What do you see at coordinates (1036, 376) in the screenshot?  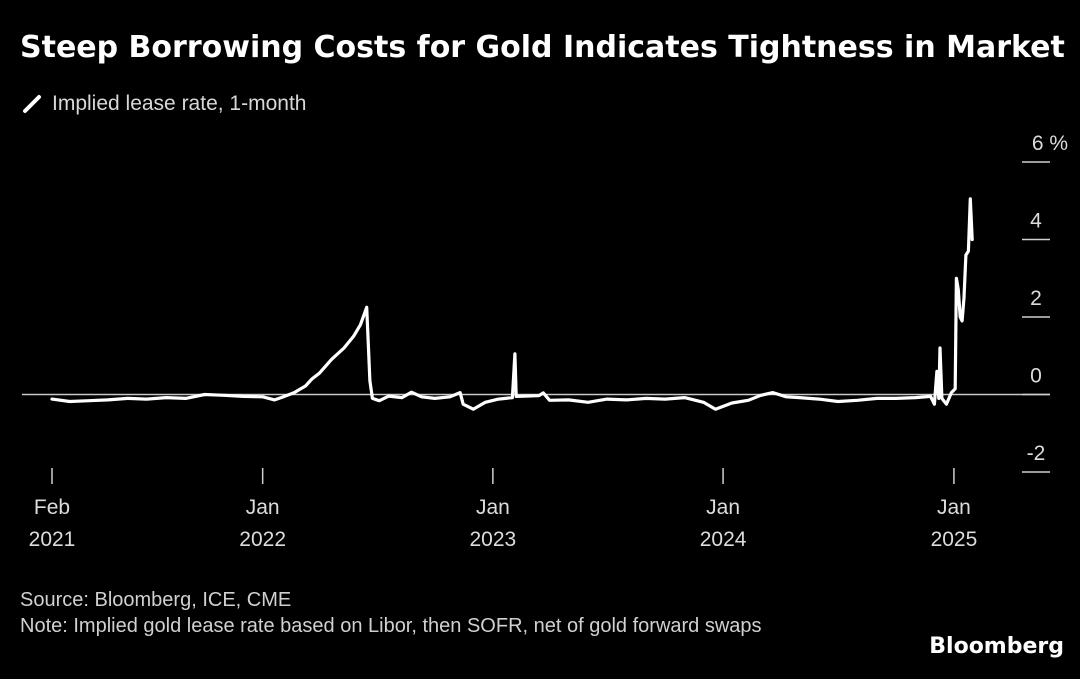 I see `y-axis-tick-label: 0` at bounding box center [1036, 376].